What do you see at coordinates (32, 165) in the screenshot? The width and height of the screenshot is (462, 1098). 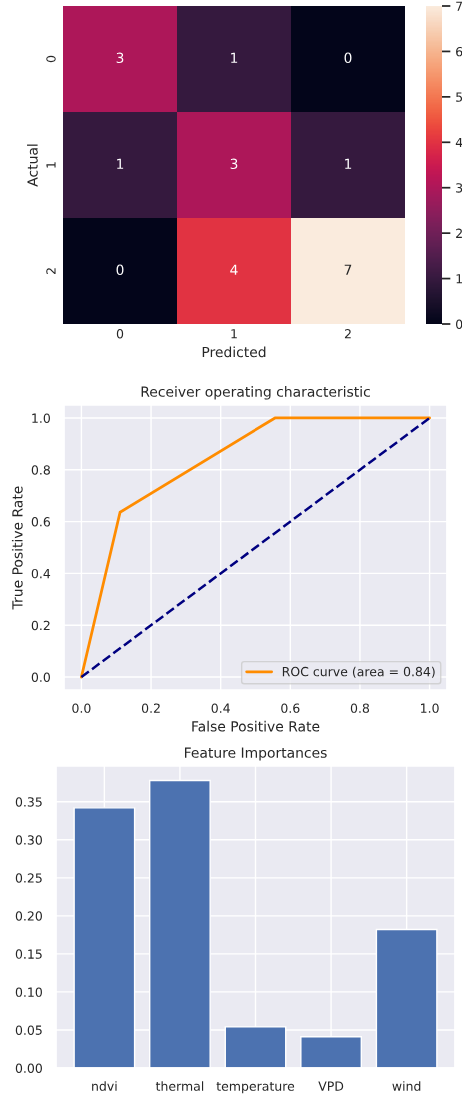 I see `y-axis-title: Actual` at bounding box center [32, 165].